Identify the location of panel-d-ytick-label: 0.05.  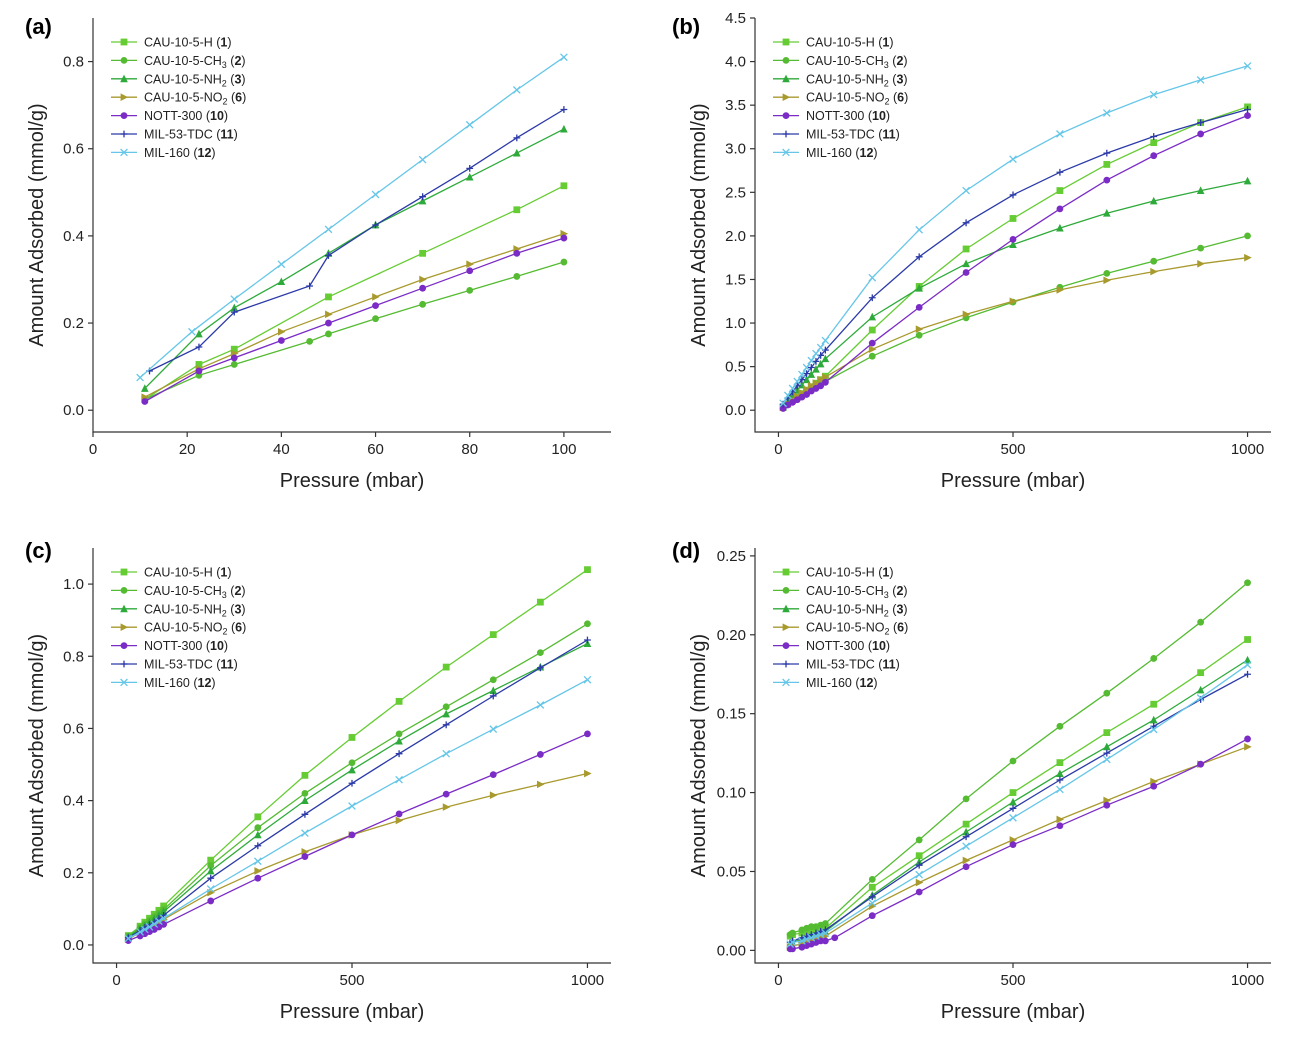
(731, 871).